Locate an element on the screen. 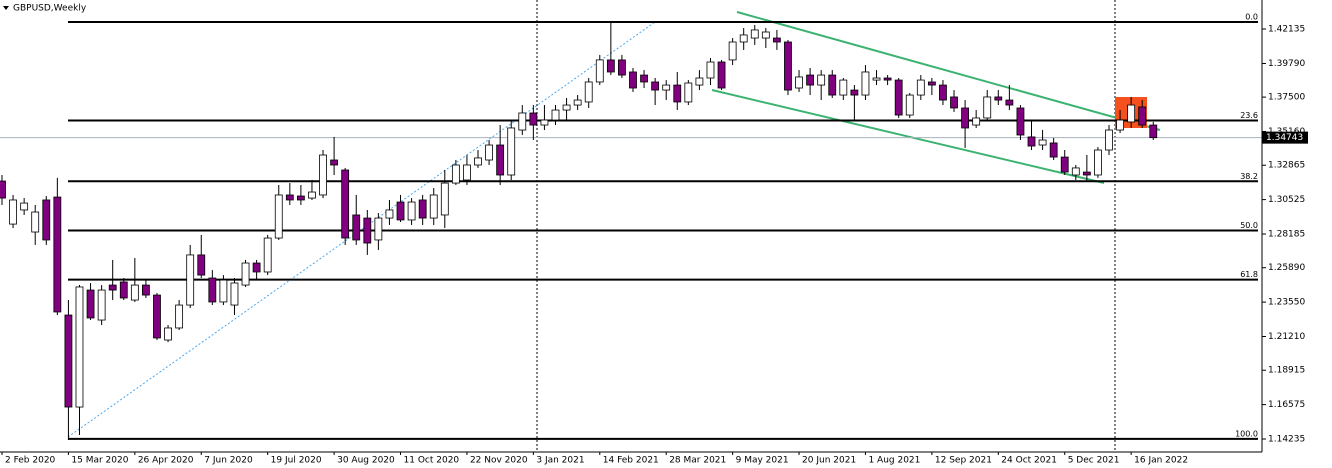  collapse-arrow is located at coordinates (6, 8).